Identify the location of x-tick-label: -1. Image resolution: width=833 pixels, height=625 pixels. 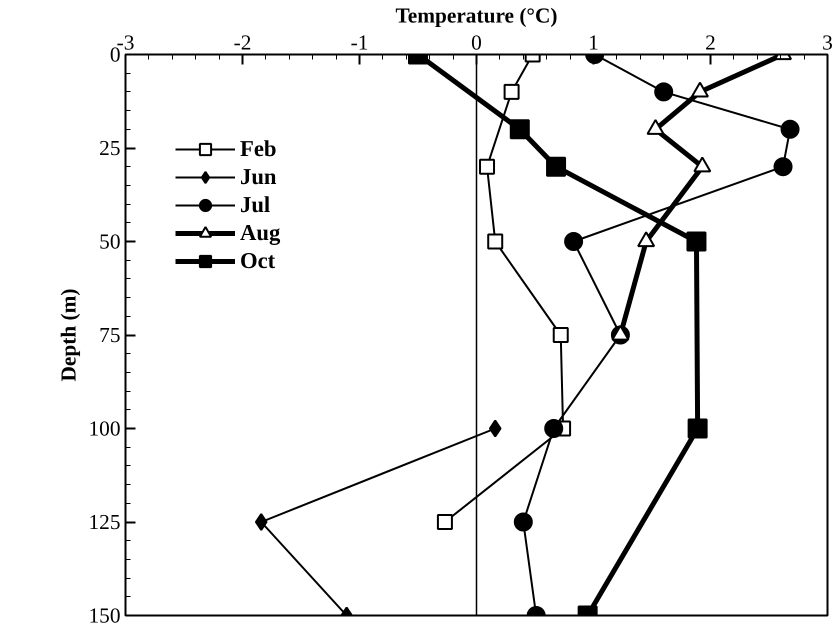
(359, 42).